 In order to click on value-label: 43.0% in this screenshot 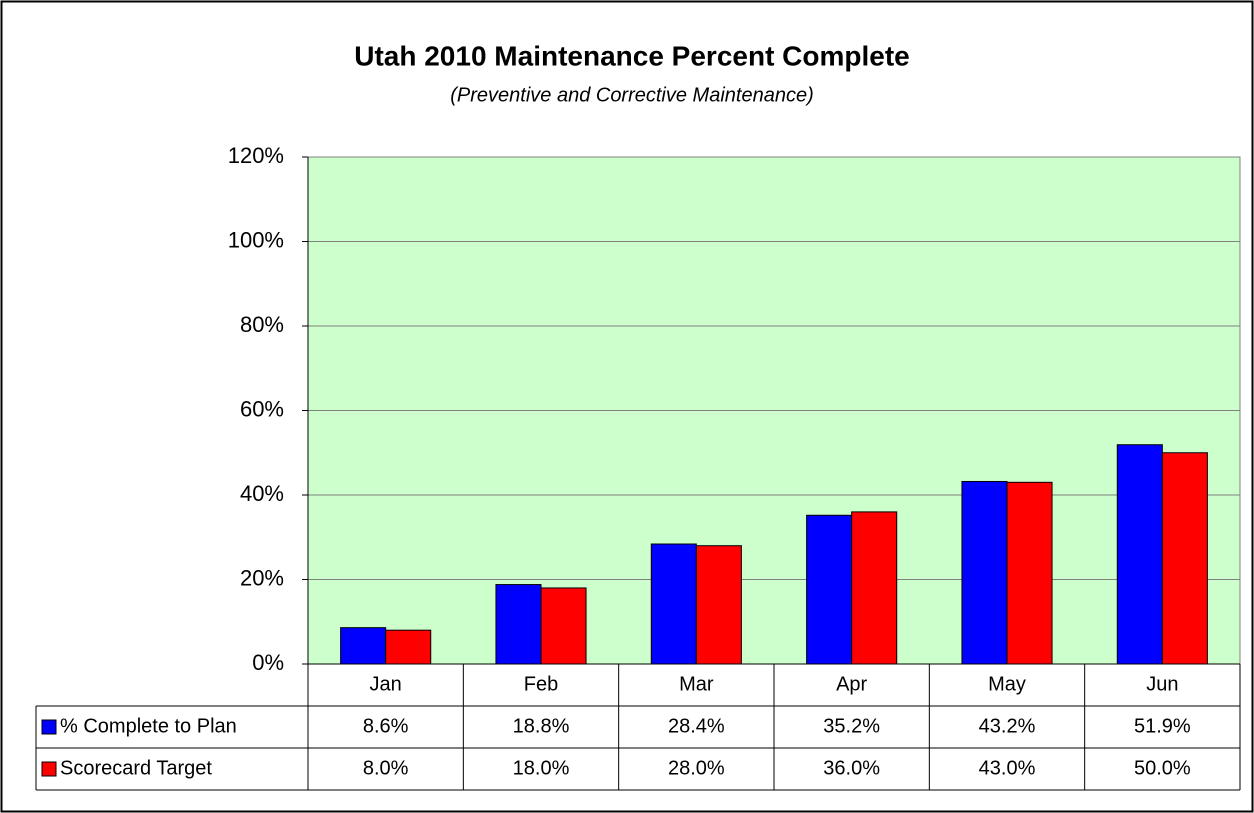, I will do `click(1007, 768)`.